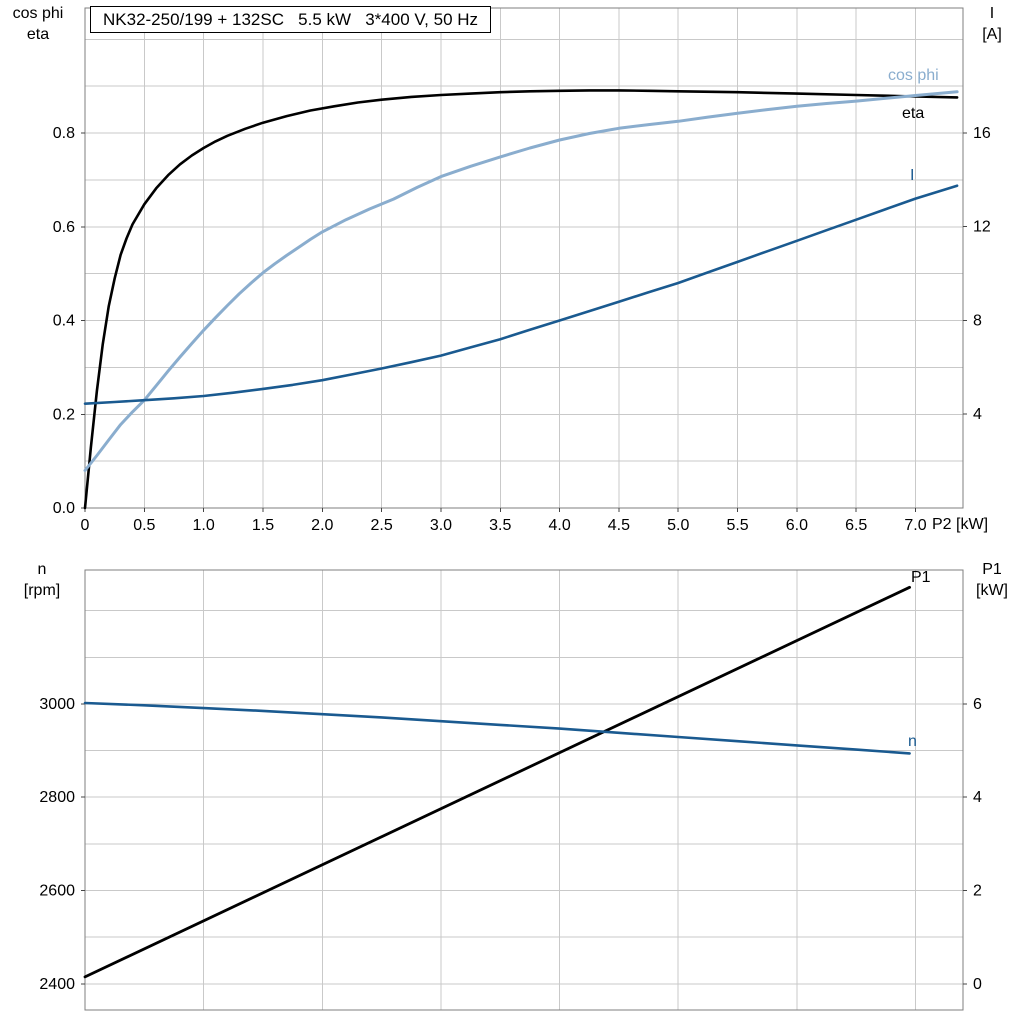 The width and height of the screenshot is (1024, 1024). What do you see at coordinates (64, 508) in the screenshot?
I see `left-tick-label: 0.0` at bounding box center [64, 508].